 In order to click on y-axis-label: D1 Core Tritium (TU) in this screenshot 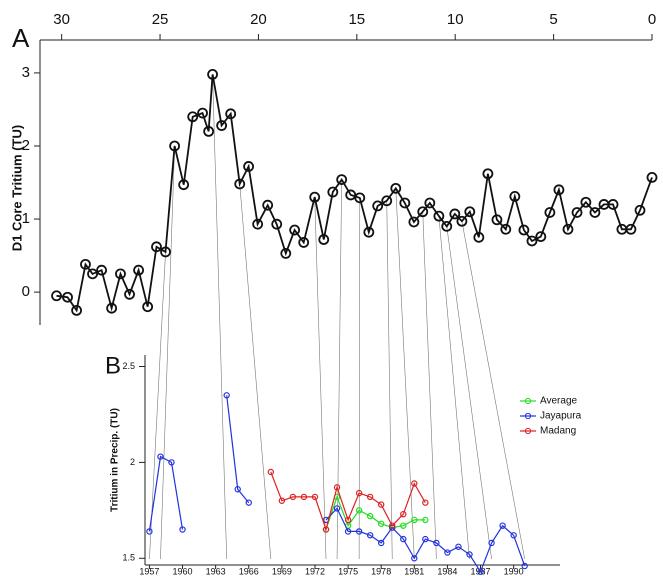, I will do `click(16, 188)`.